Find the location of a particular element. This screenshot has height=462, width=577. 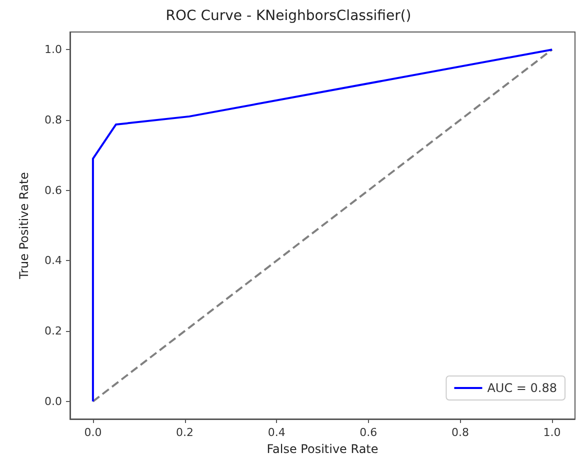

y-tick-label: 0.2 is located at coordinates (53, 331).